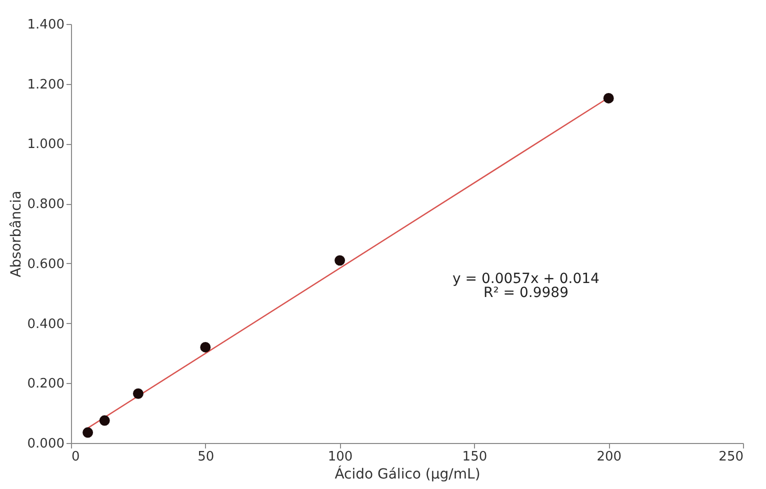  Describe the element at coordinates (206, 457) in the screenshot. I see `x-tick-label: 50` at that location.